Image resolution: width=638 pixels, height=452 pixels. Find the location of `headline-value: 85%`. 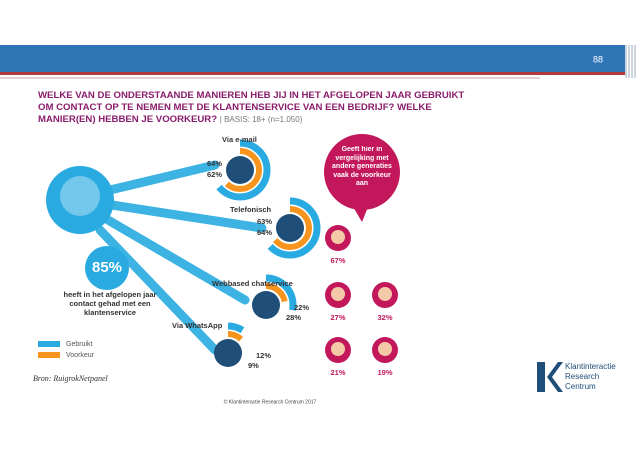

headline-value: 85% is located at coordinates (107, 267).